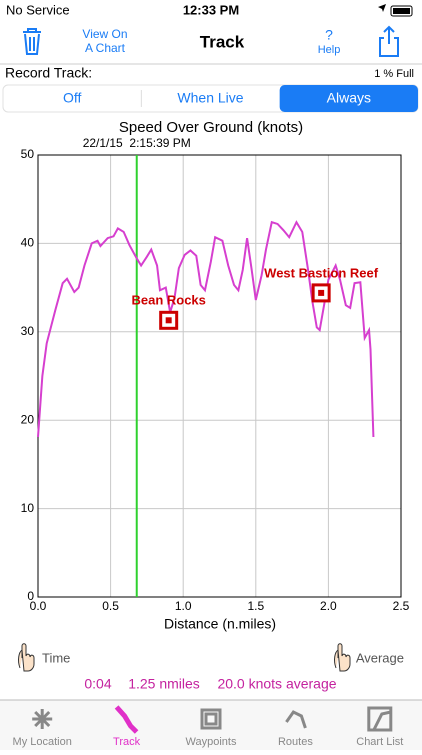 The height and width of the screenshot is (755, 422). Describe the element at coordinates (389, 41) in the screenshot. I see `share-button` at that location.